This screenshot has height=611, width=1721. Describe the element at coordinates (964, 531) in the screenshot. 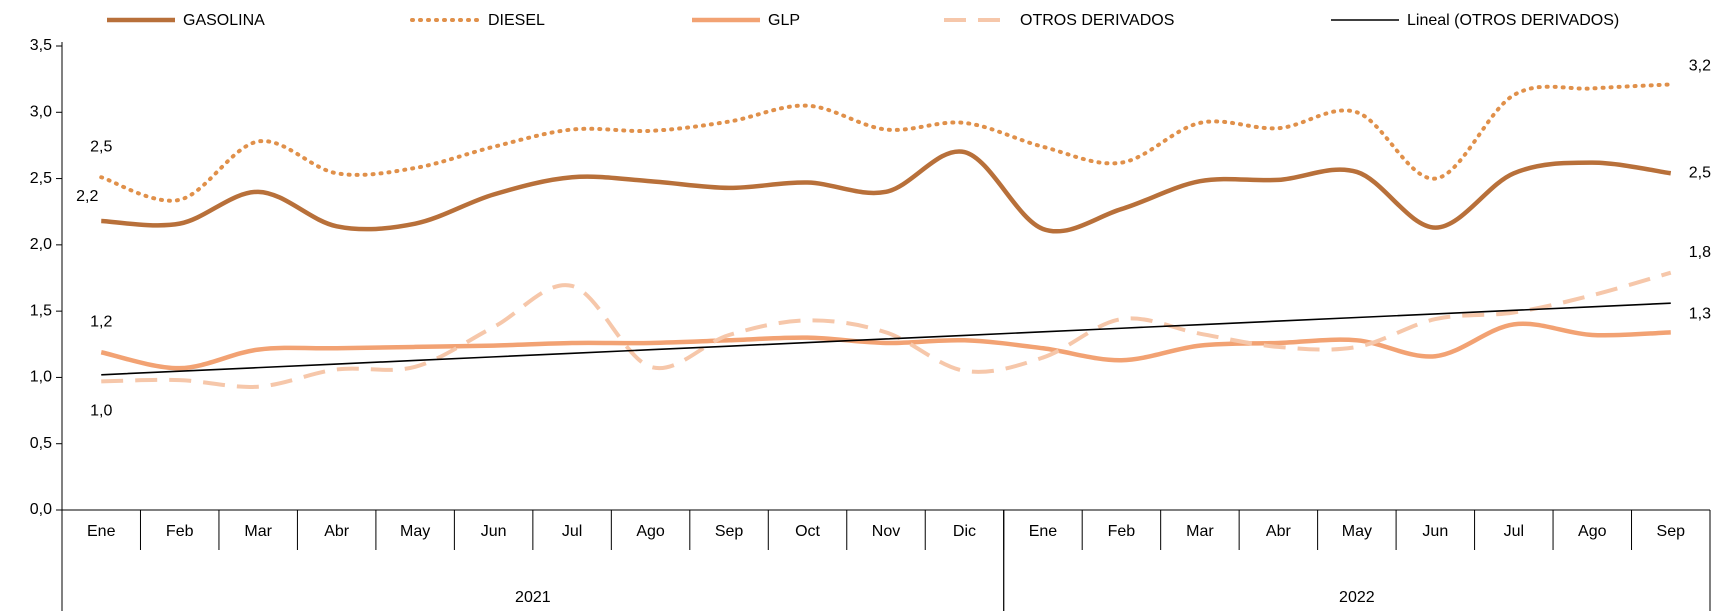

I see `x-tick-label: Dic` at that location.